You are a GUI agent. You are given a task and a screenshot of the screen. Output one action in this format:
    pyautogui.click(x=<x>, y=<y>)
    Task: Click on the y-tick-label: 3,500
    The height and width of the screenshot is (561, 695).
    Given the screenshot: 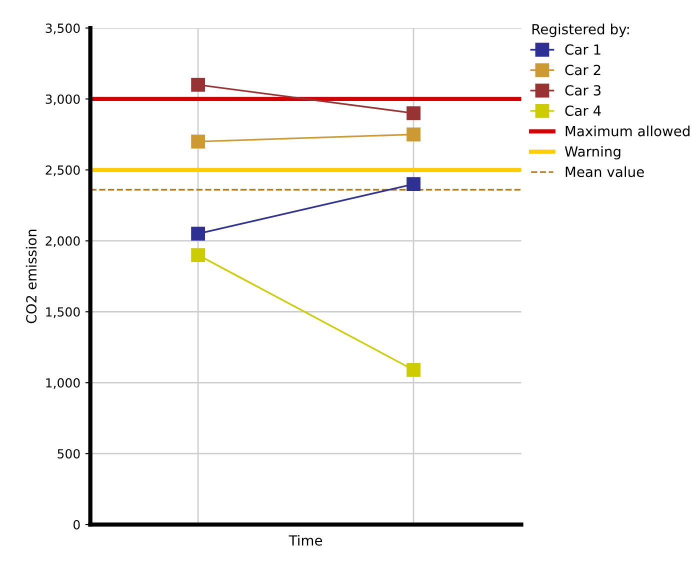 What is the action you would take?
    pyautogui.click(x=63, y=29)
    